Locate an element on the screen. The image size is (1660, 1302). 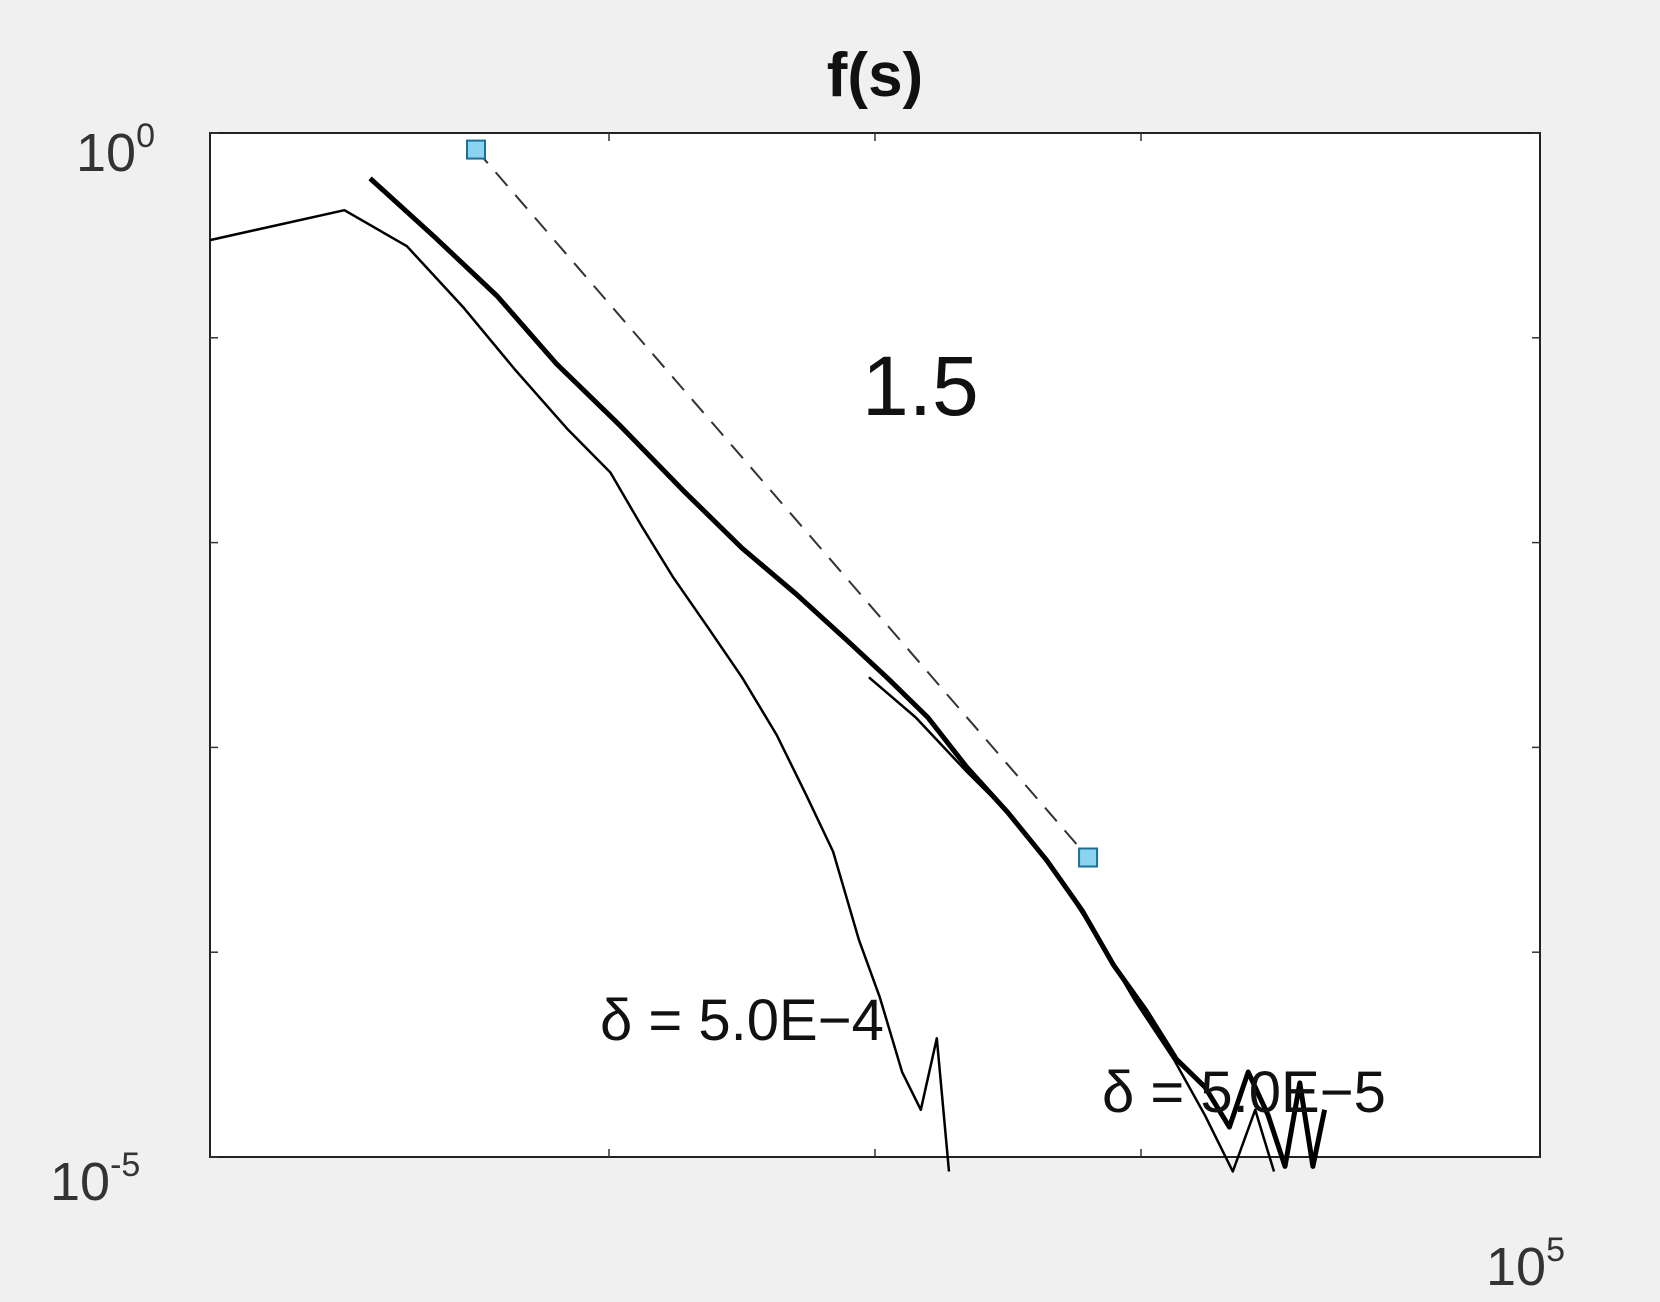
chart-title: f(s) is located at coordinates (875, 75).